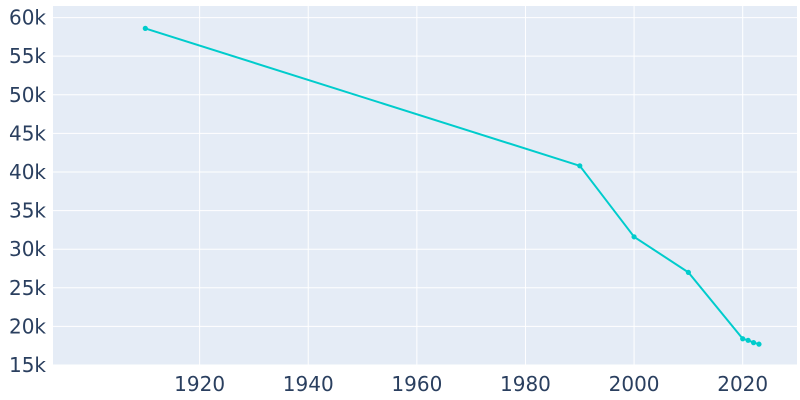  Describe the element at coordinates (27, 95) in the screenshot. I see `y-tick-label: 50k` at that location.